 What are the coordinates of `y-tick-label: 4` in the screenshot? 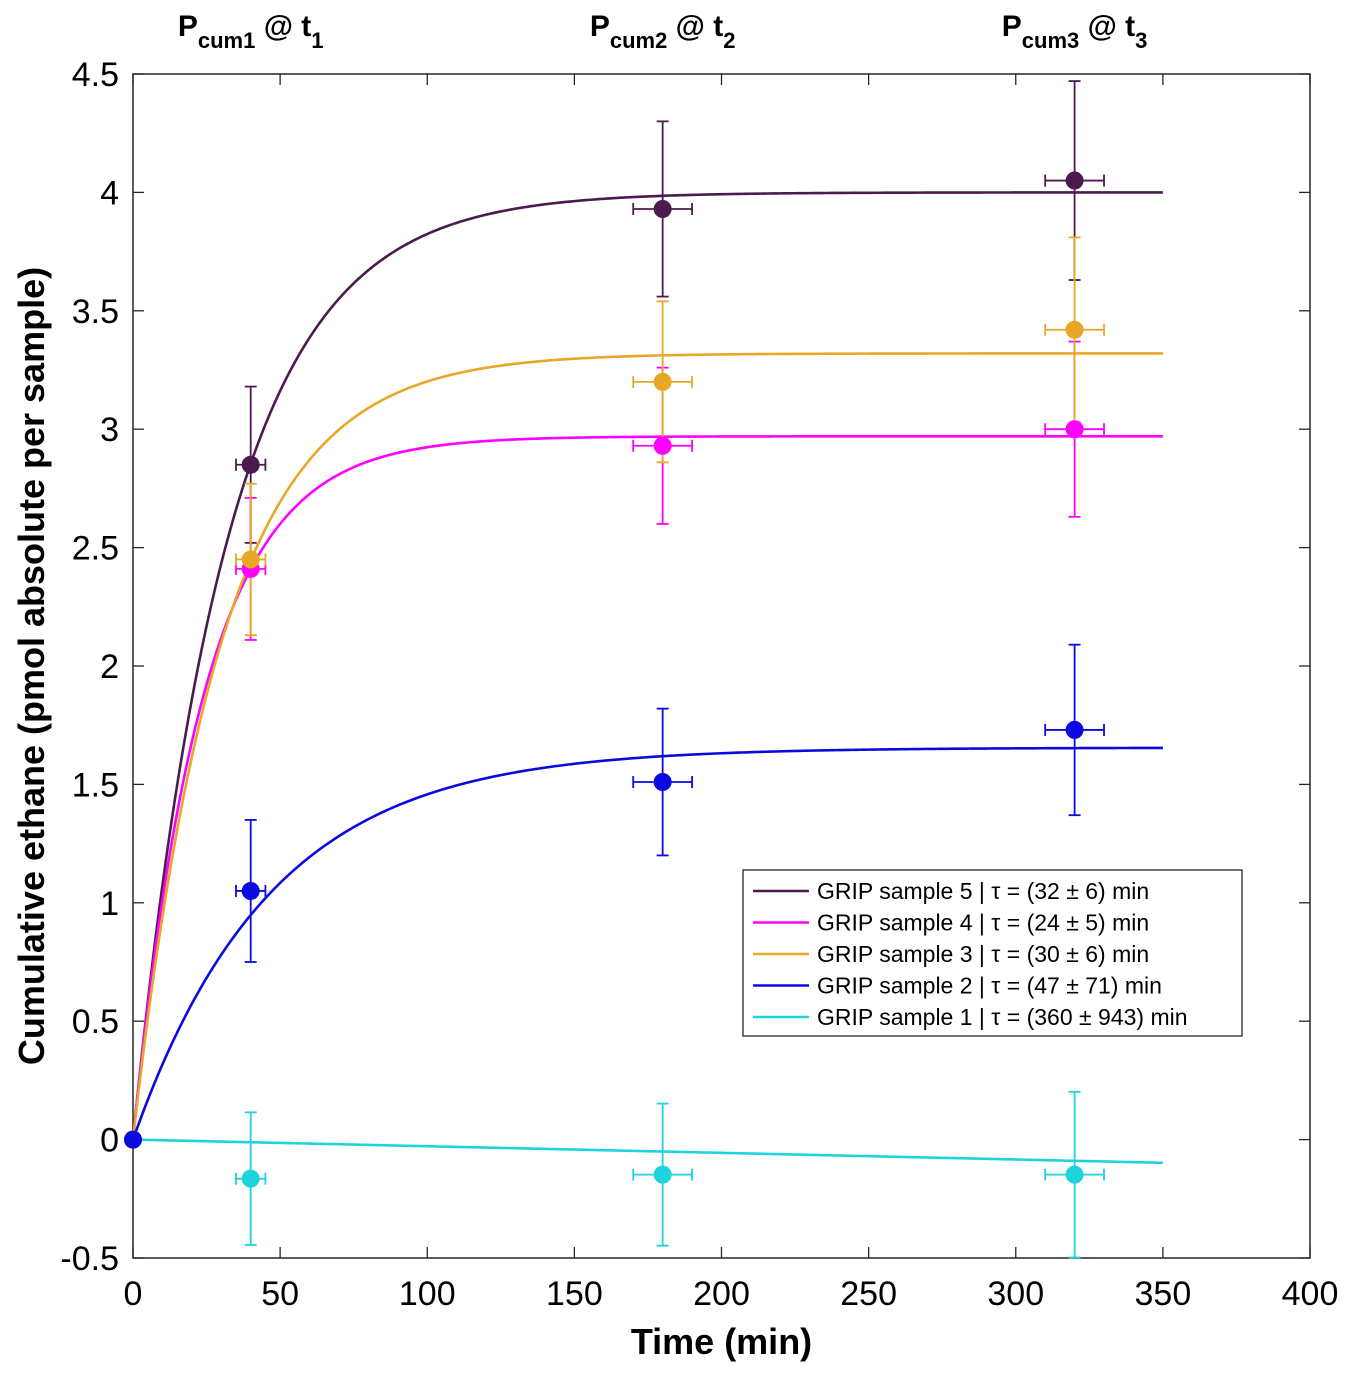 It's located at (109, 193).